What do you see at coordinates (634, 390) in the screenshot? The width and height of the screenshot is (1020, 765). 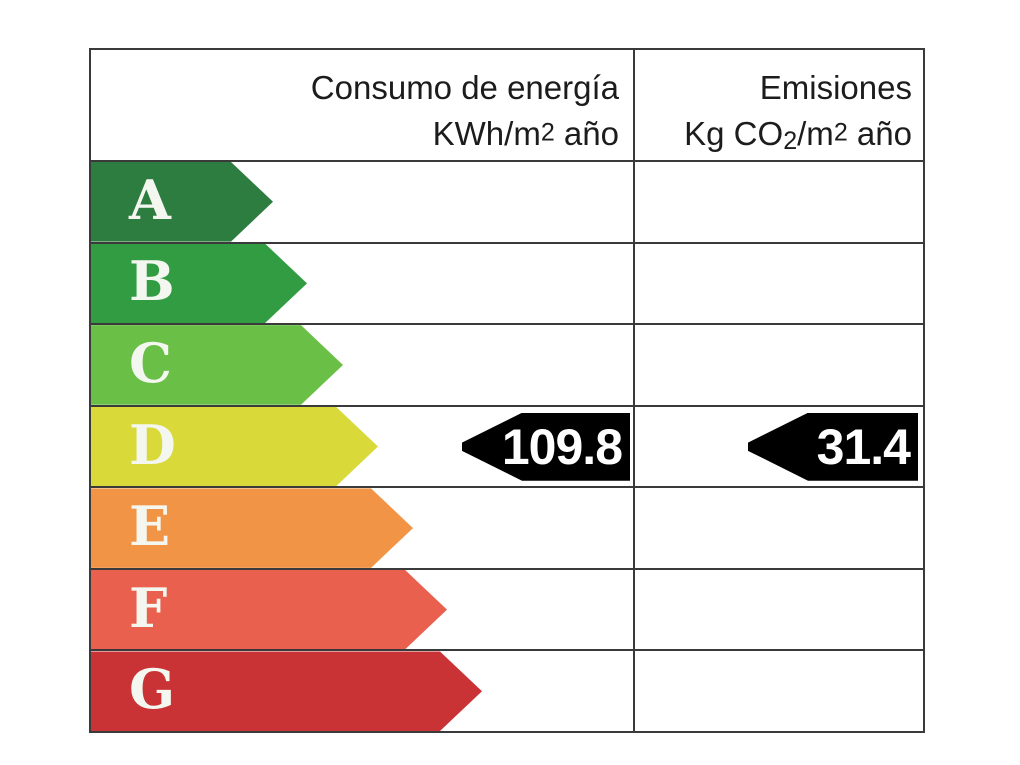 I see `column-divider` at bounding box center [634, 390].